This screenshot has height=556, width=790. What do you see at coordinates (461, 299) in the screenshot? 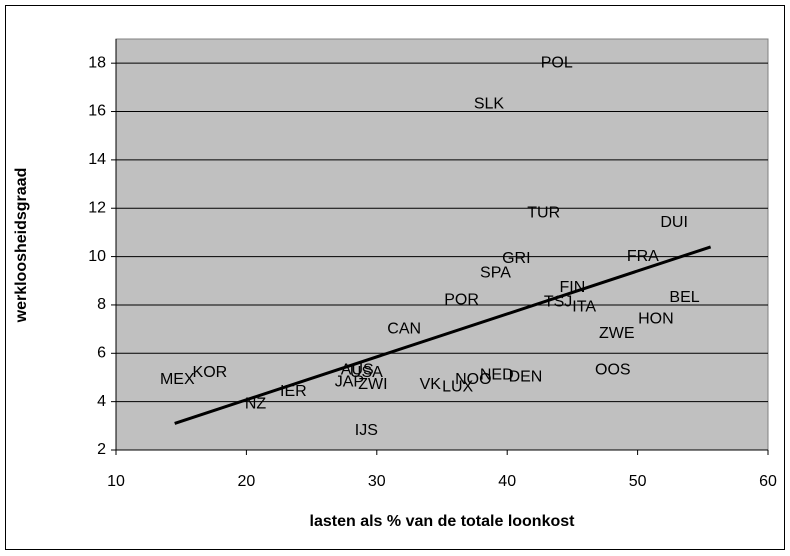
I see `point-label: POR` at bounding box center [461, 299].